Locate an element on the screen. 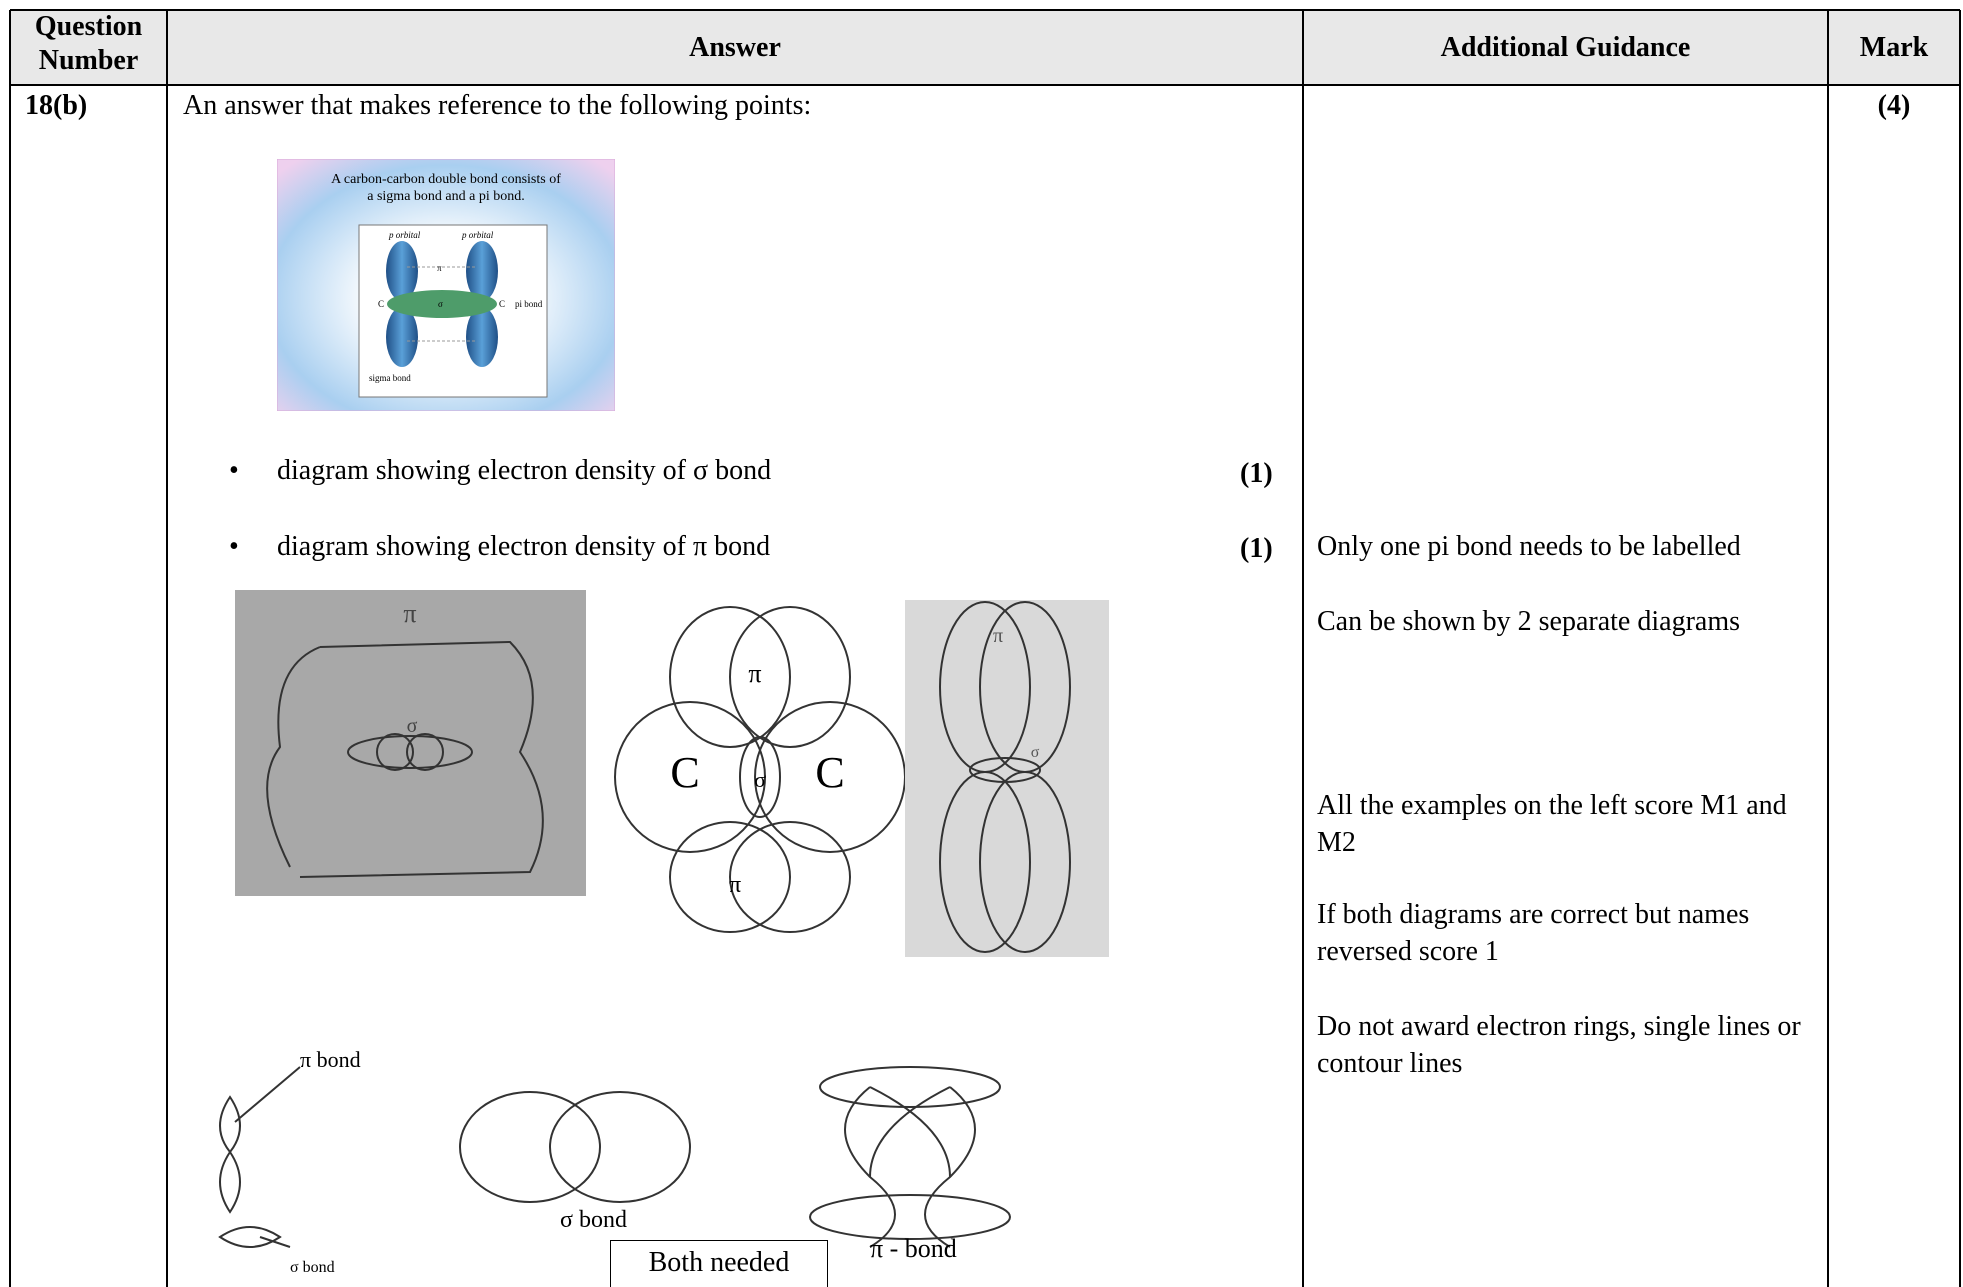  header-cell: Additional Guidance is located at coordinates (1565, 47).